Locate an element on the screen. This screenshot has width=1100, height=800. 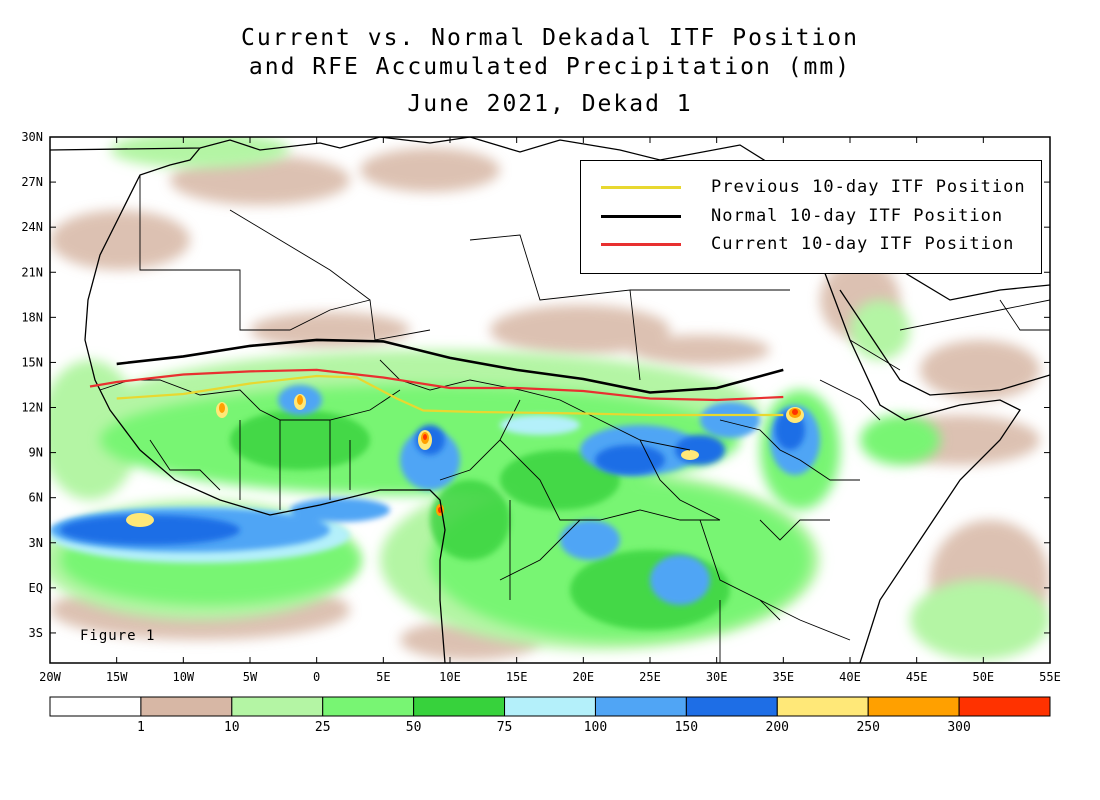
legend-item-previous: Previous 10-day ITF Position is located at coordinates (821, 187).